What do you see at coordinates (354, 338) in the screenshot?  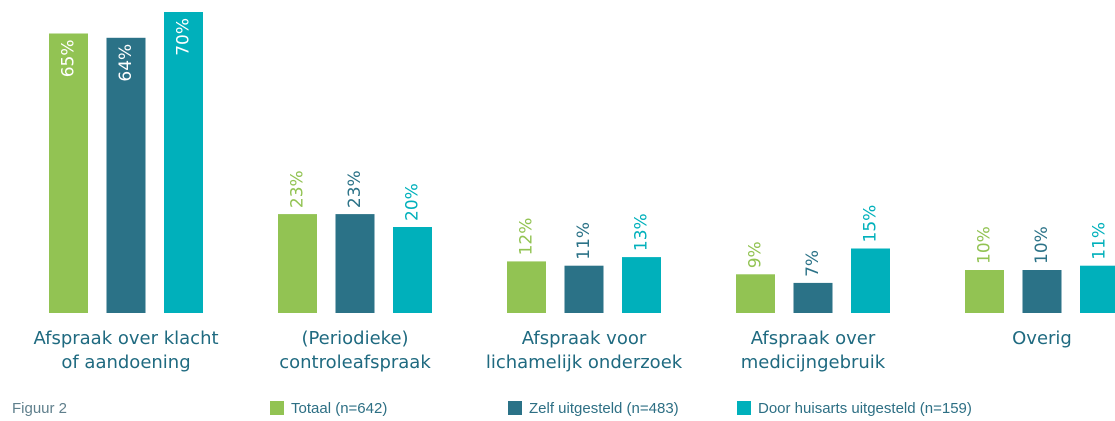 I see `x-tick-label: (Periodieke)` at bounding box center [354, 338].